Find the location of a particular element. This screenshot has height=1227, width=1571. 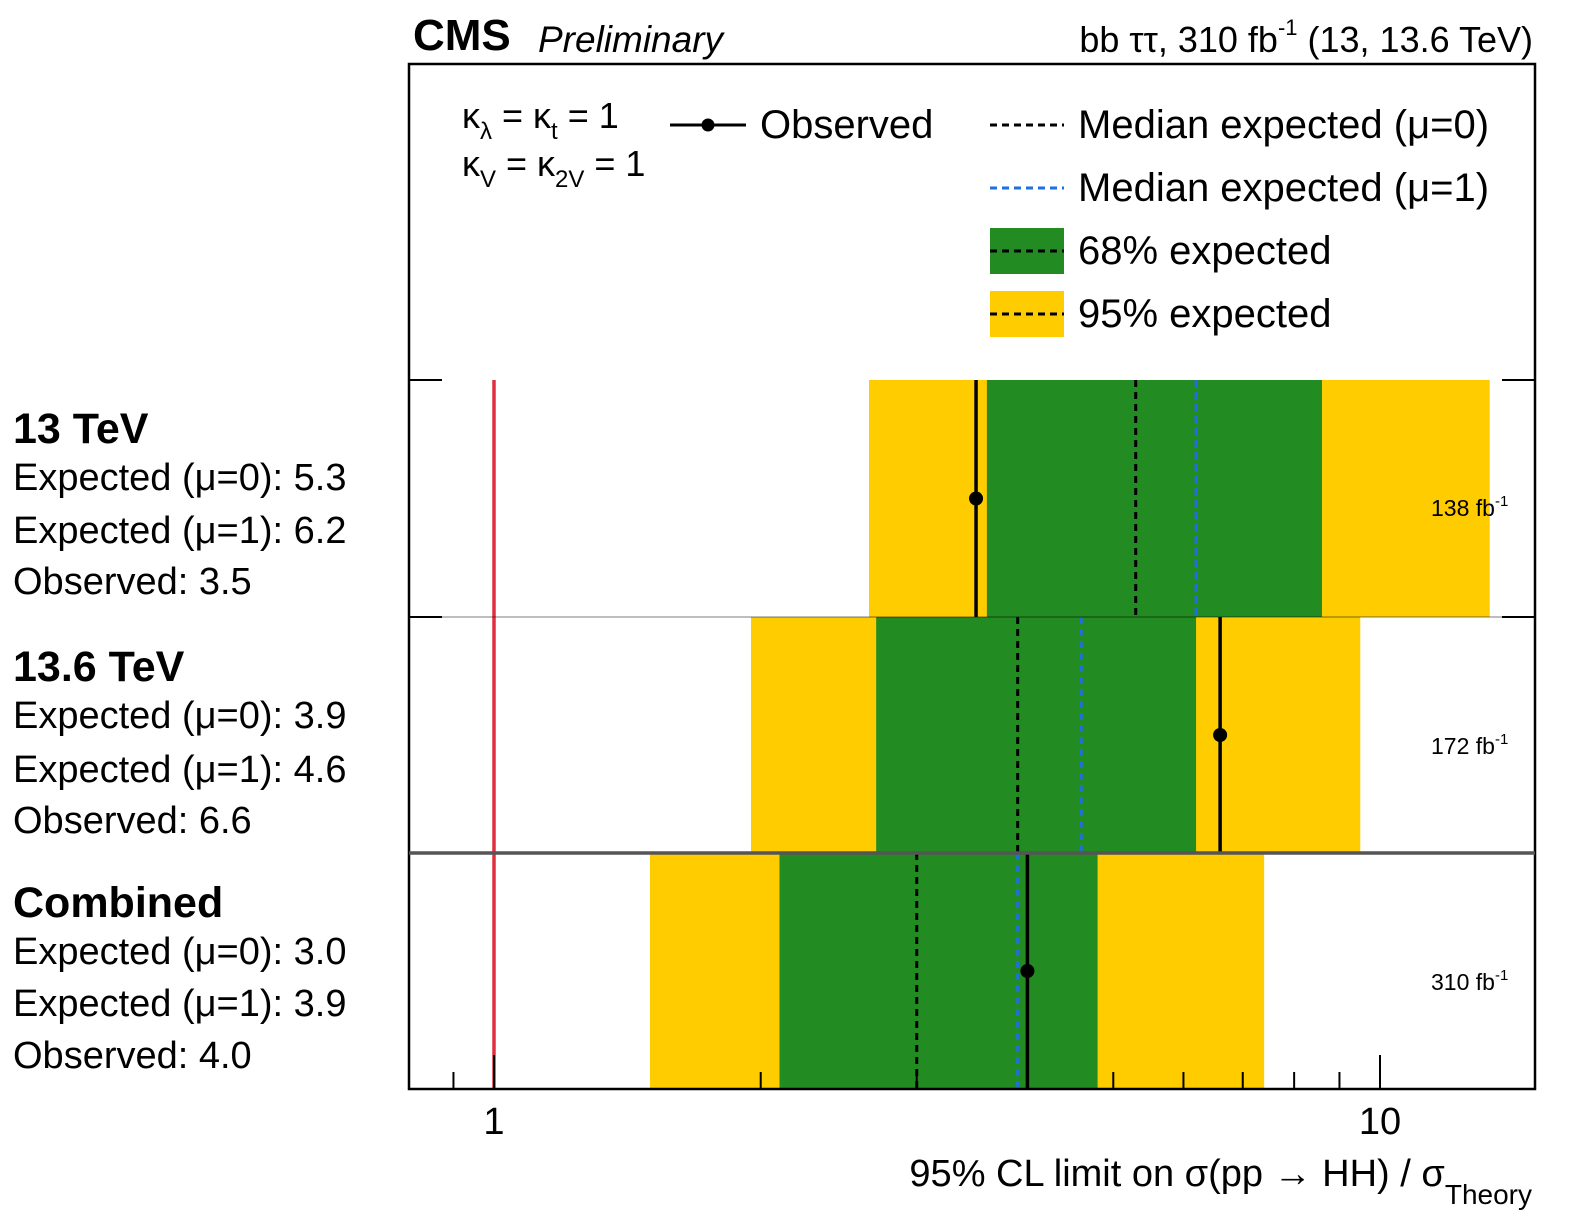

lumi-header: bb ττ, 310 fb-1 (13, 13.6 TeV) is located at coordinates (1306, 37).